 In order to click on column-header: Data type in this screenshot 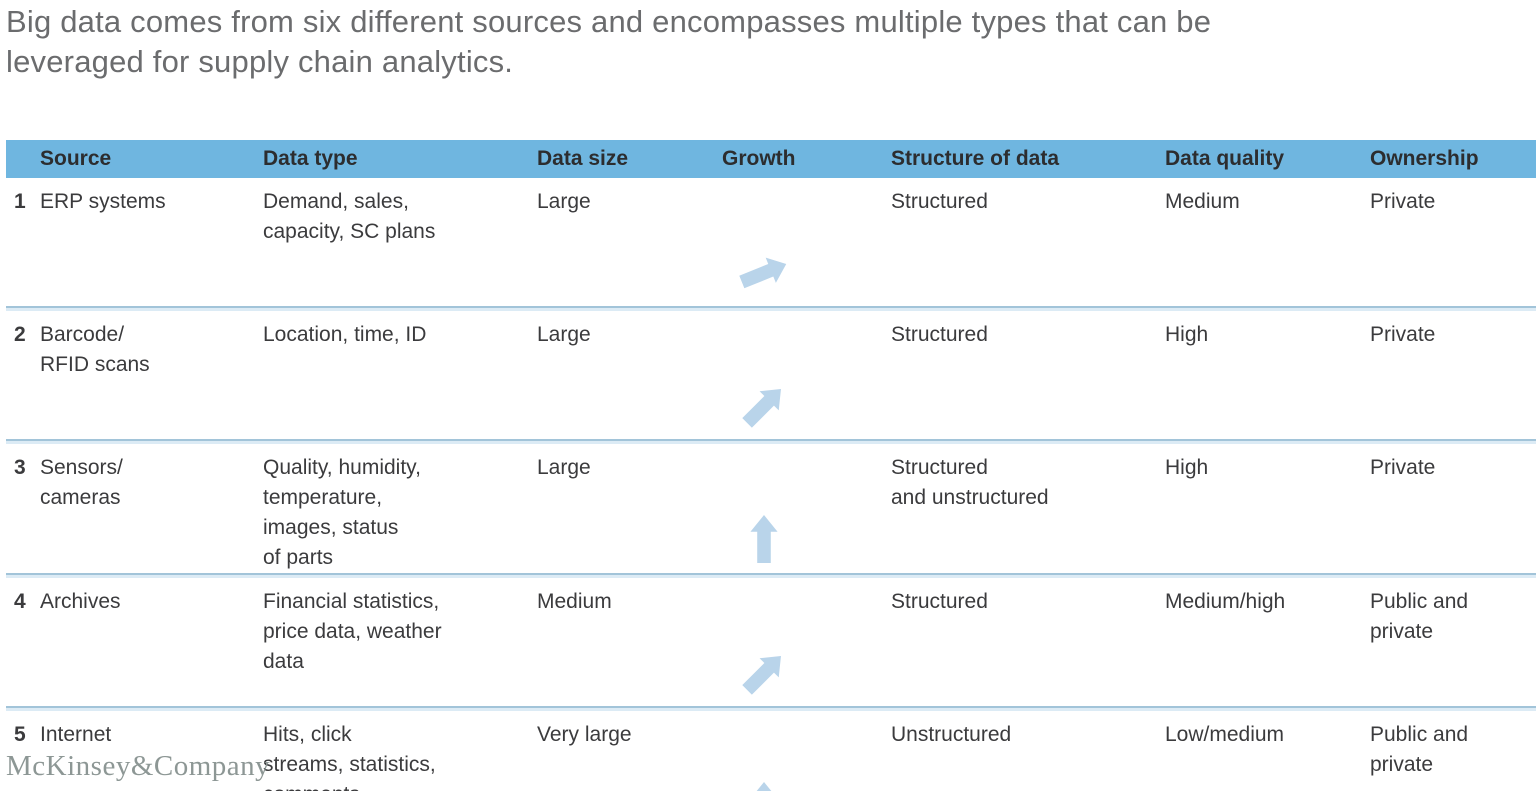, I will do `click(310, 158)`.